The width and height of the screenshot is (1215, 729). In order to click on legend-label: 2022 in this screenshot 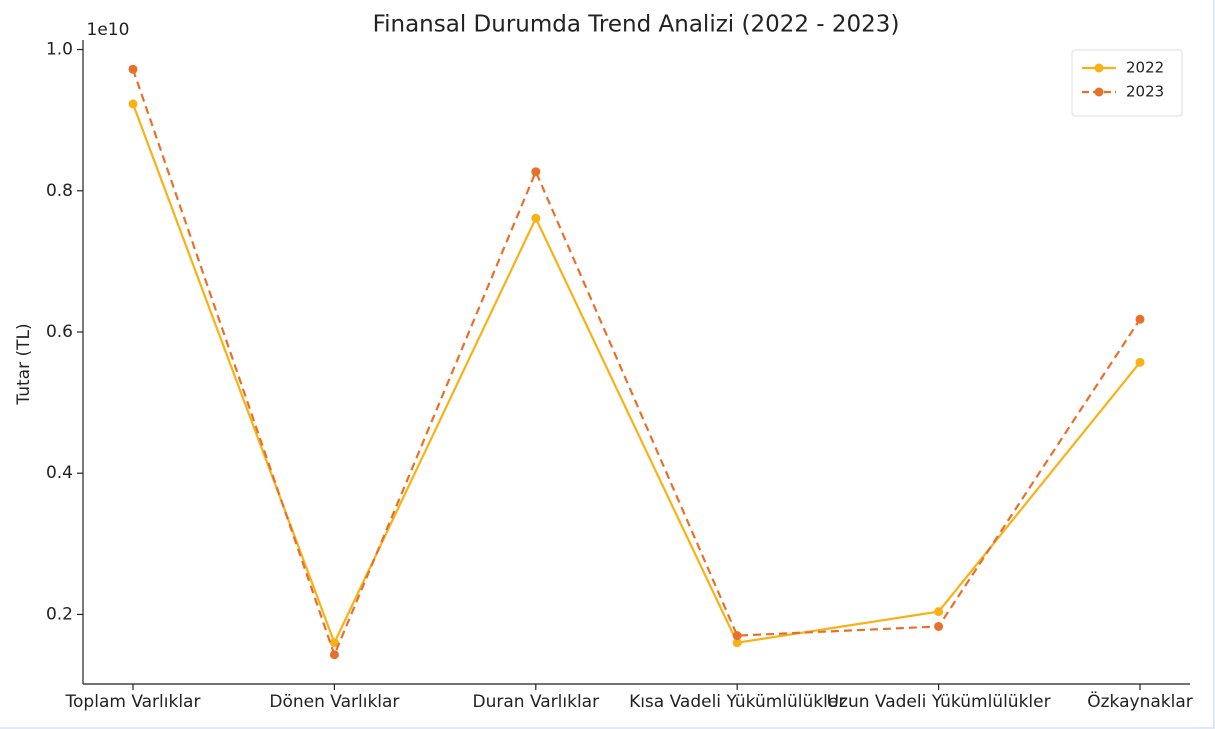, I will do `click(1145, 68)`.